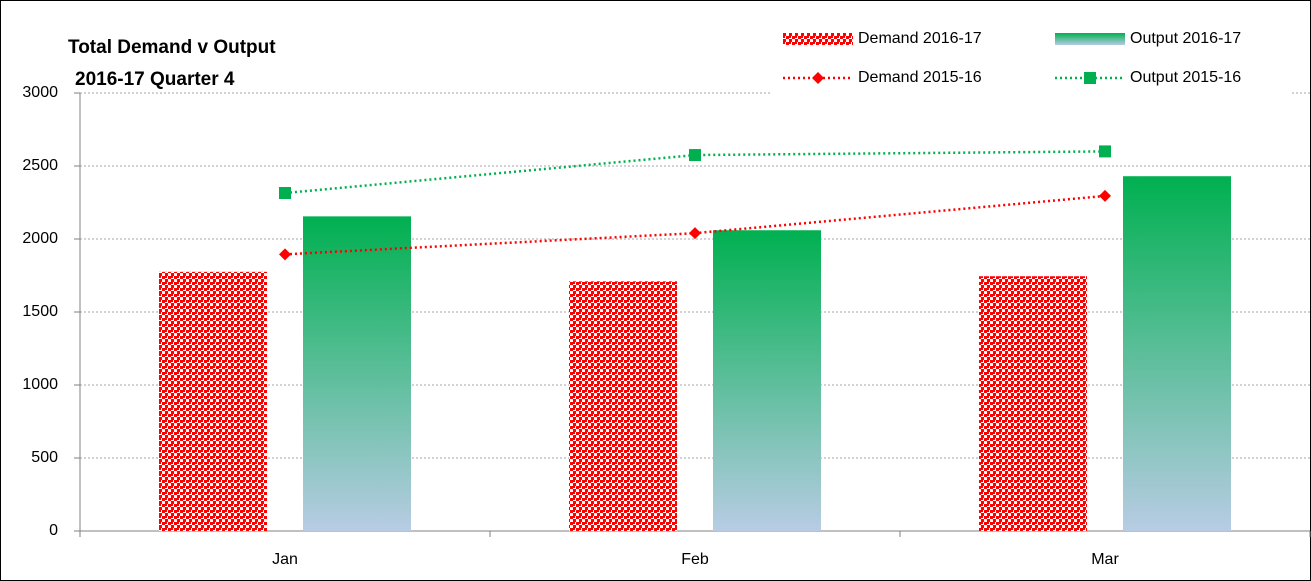 The height and width of the screenshot is (581, 1311). Describe the element at coordinates (1185, 38) in the screenshot. I see `legend-label: Output 2016-17` at that location.